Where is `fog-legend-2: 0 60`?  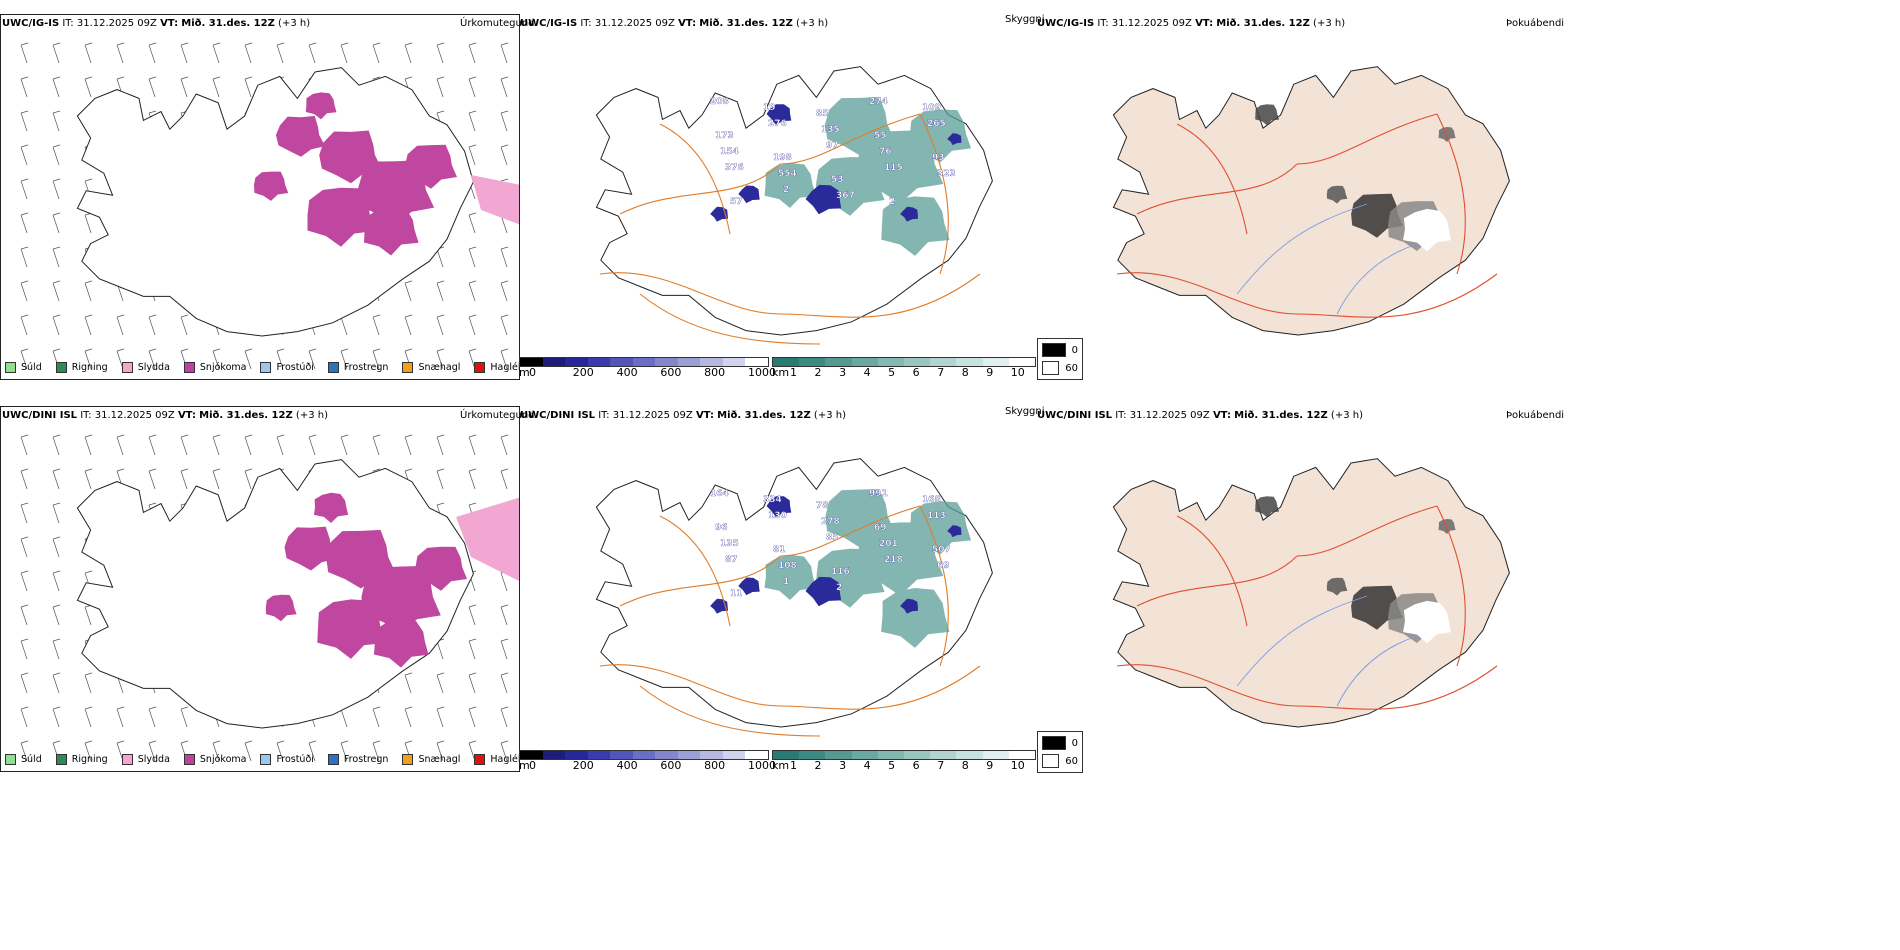
fog-legend-2: 0 60 is located at coordinates (1060, 752).